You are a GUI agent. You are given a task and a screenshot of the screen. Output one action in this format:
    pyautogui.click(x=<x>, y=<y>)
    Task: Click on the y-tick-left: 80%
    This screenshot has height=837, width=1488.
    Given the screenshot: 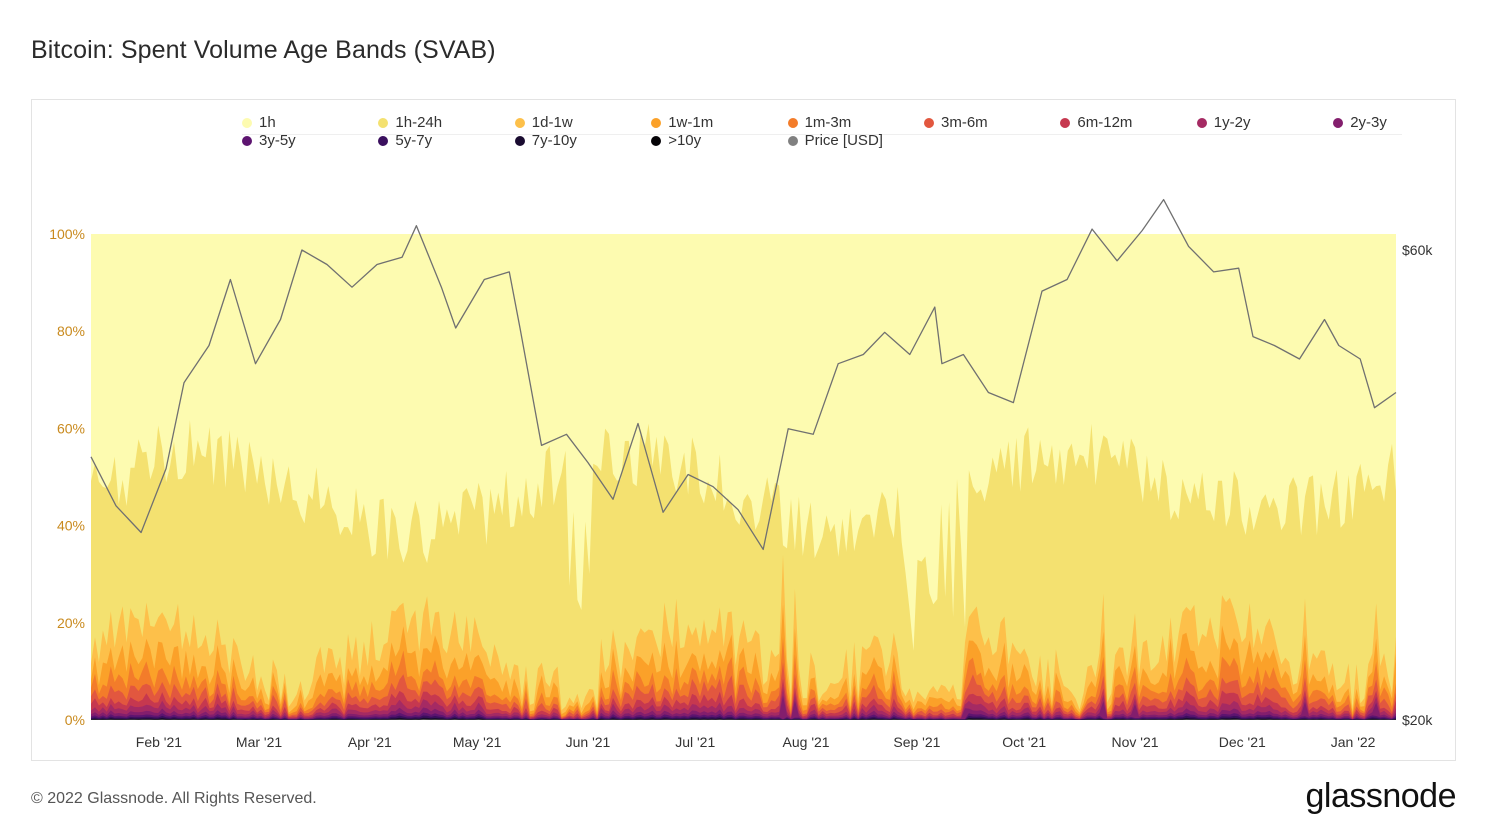 What is the action you would take?
    pyautogui.click(x=71, y=331)
    